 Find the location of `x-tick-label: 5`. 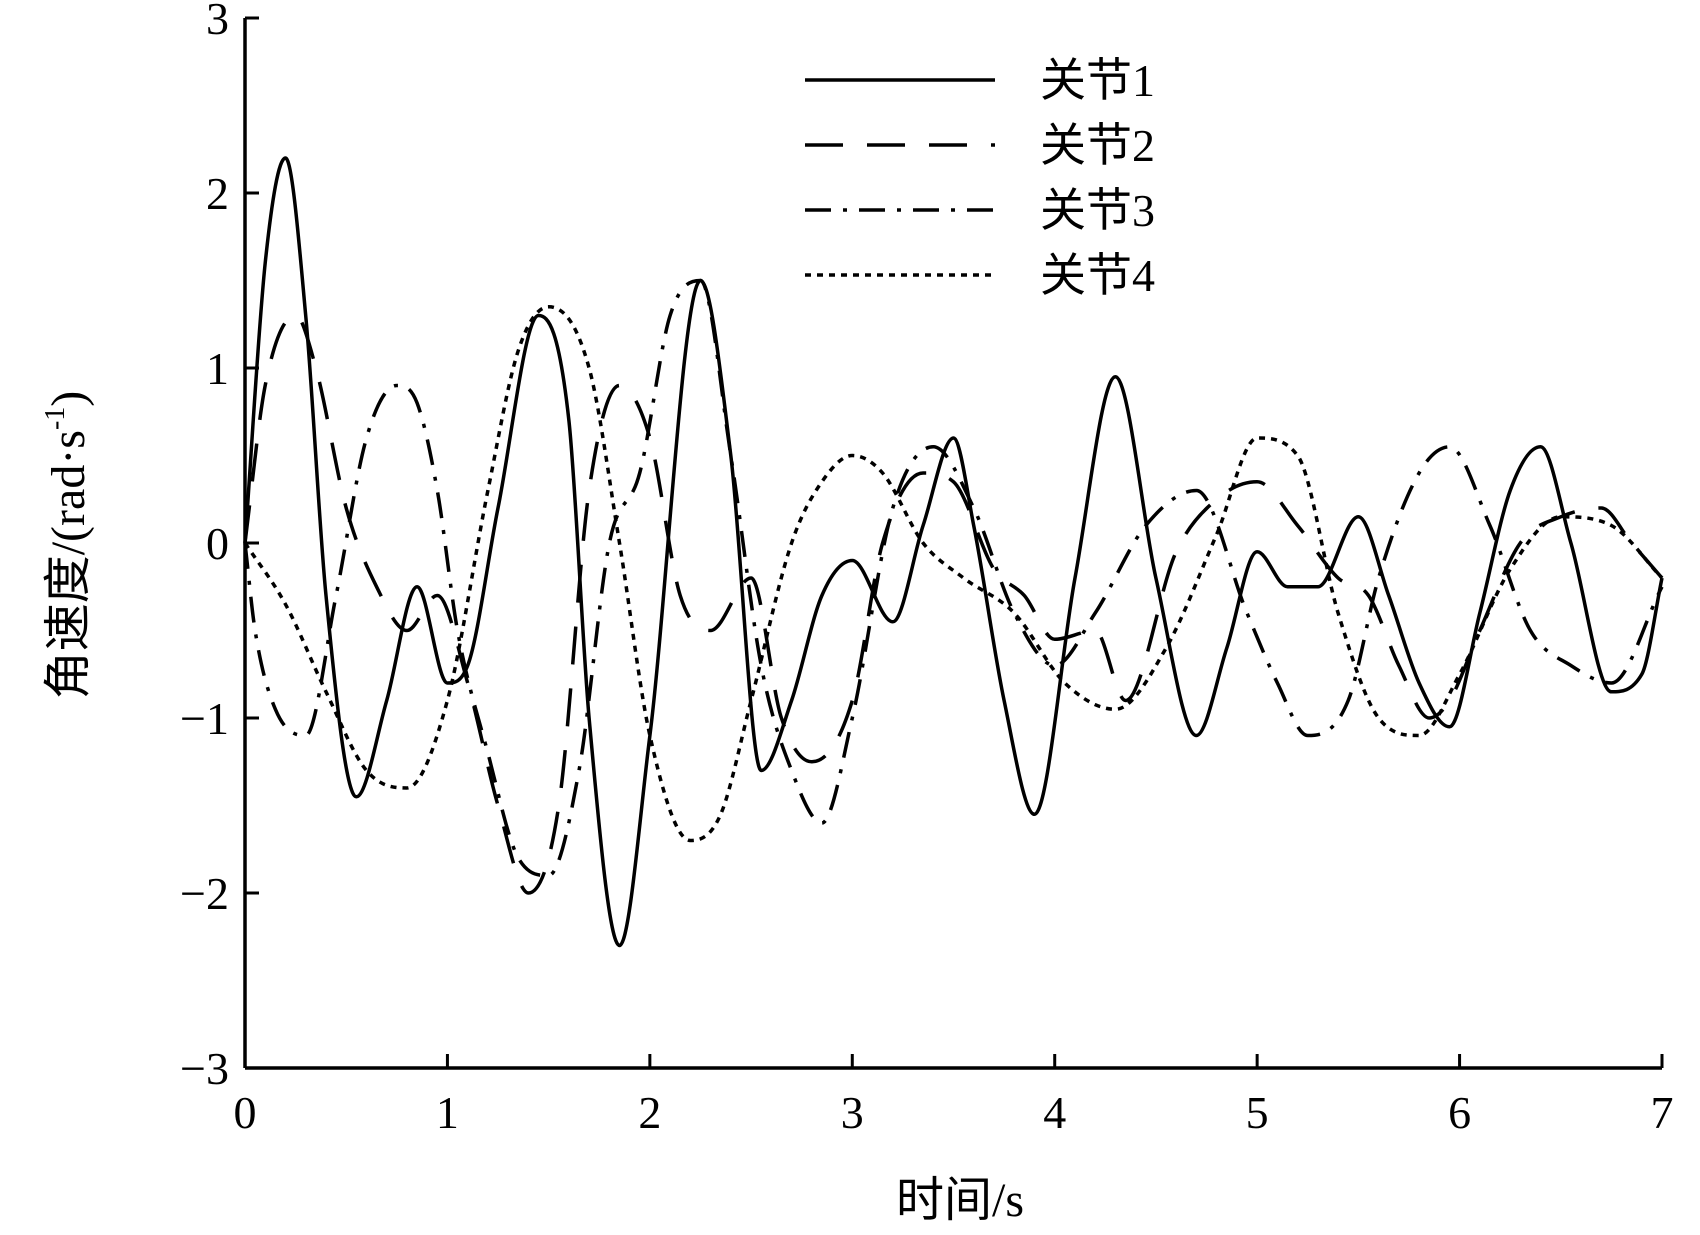

x-tick-label: 5 is located at coordinates (1257, 1112).